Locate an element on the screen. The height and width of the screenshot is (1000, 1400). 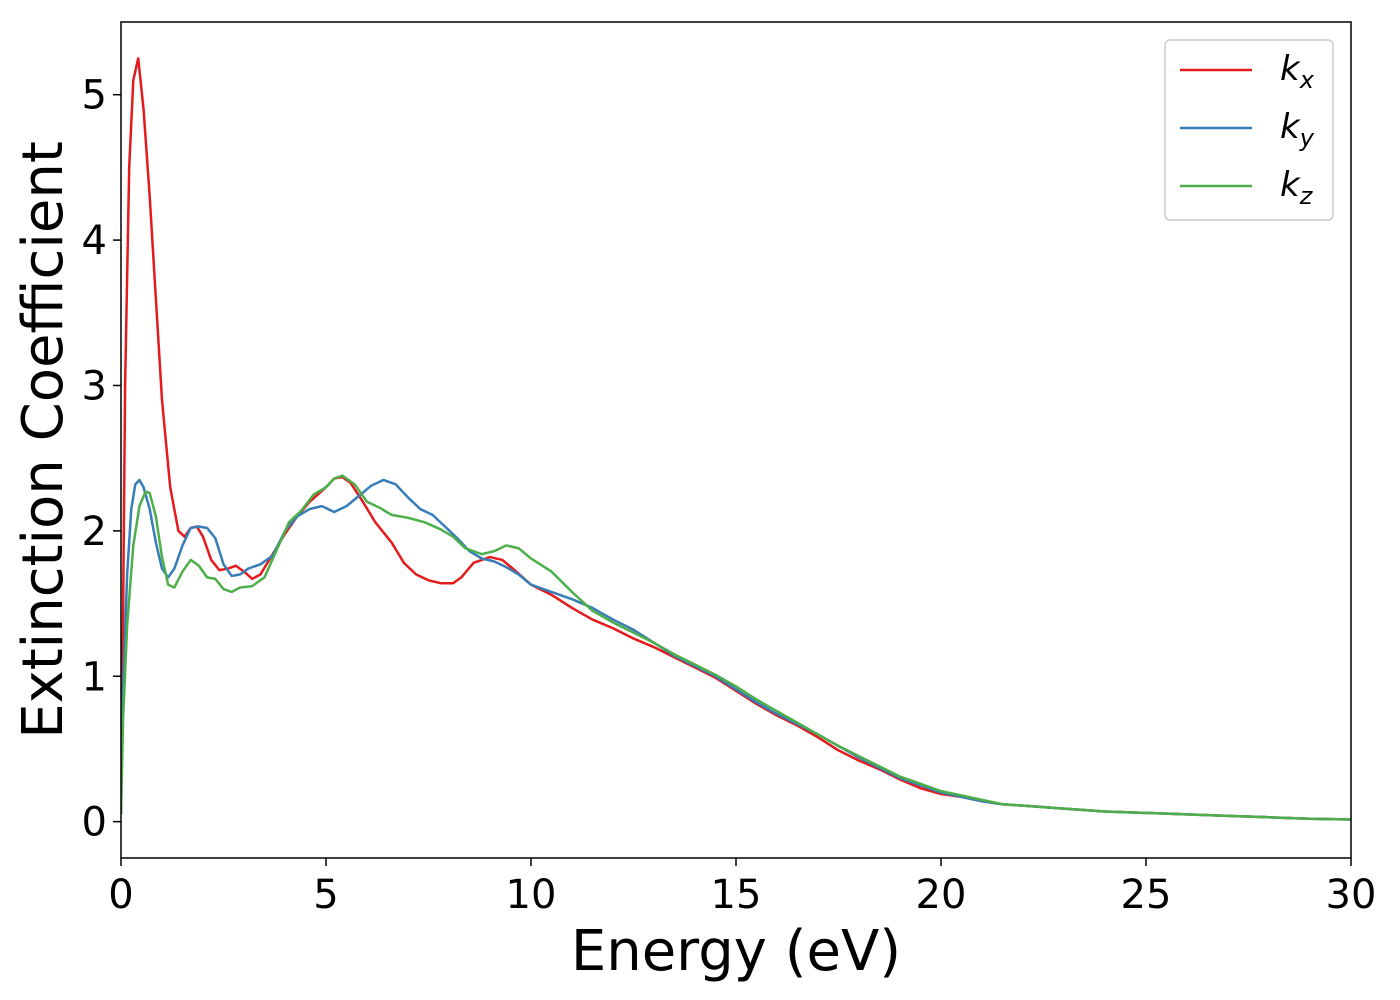
legend-label-y: ky is located at coordinates (1297, 129).